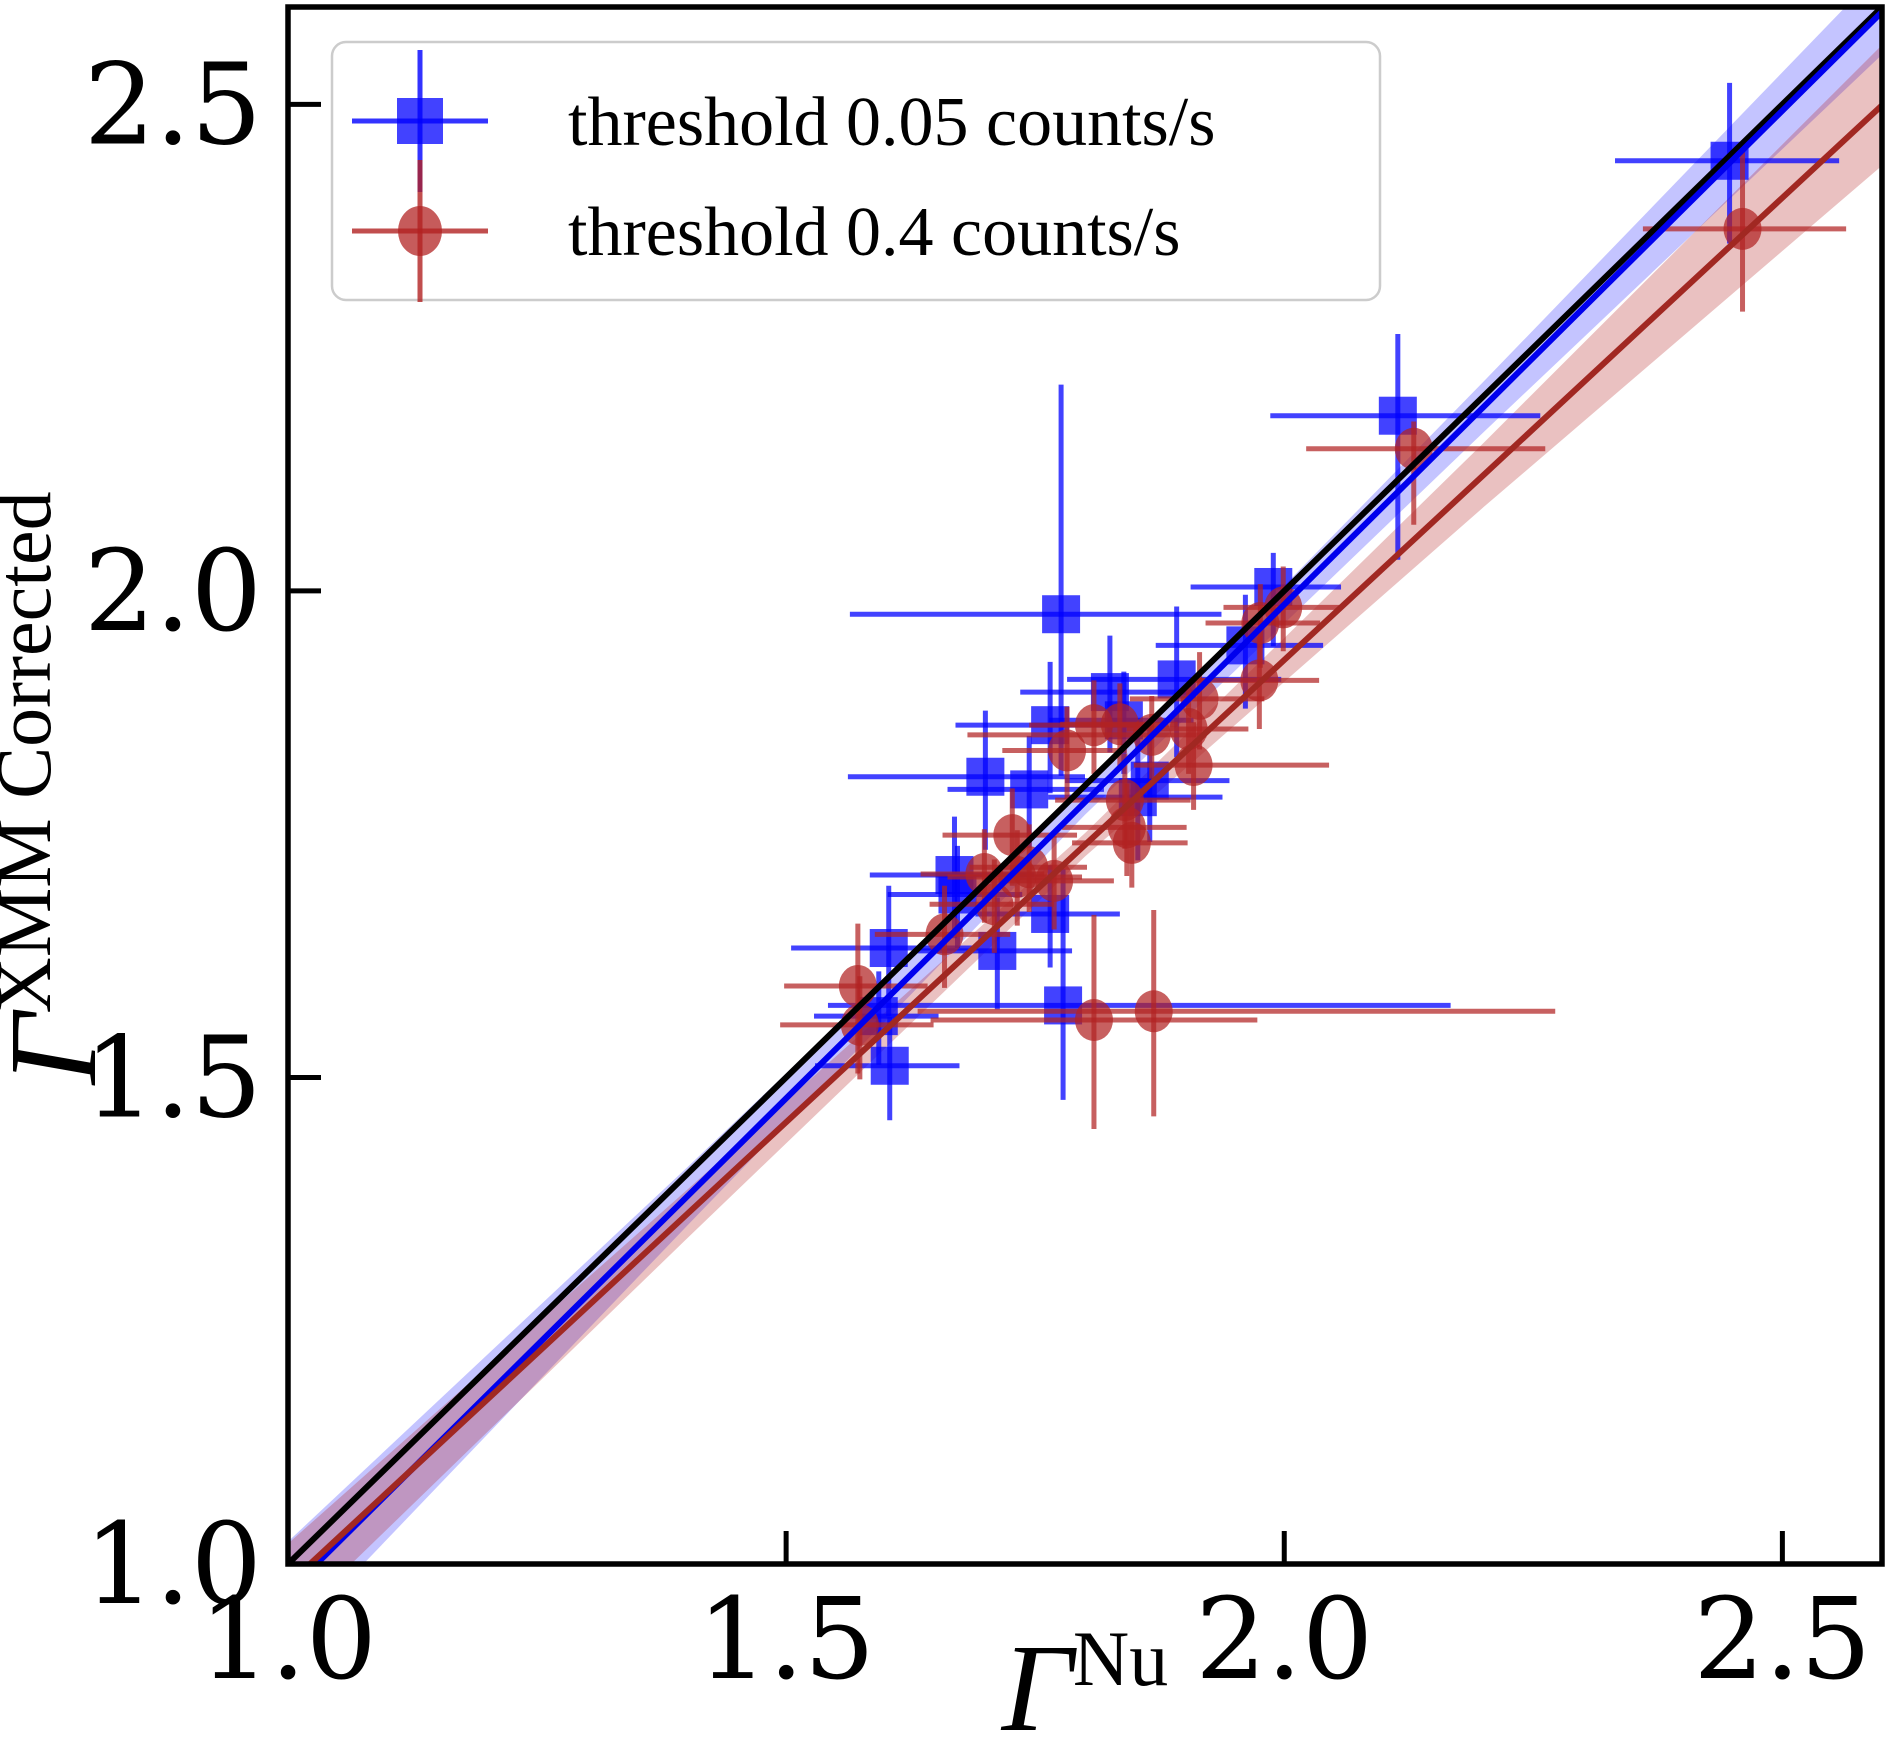  What do you see at coordinates (173, 835) in the screenshot?
I see `y-tick-labels: 1.0 1.5 2.0 2.5` at bounding box center [173, 835].